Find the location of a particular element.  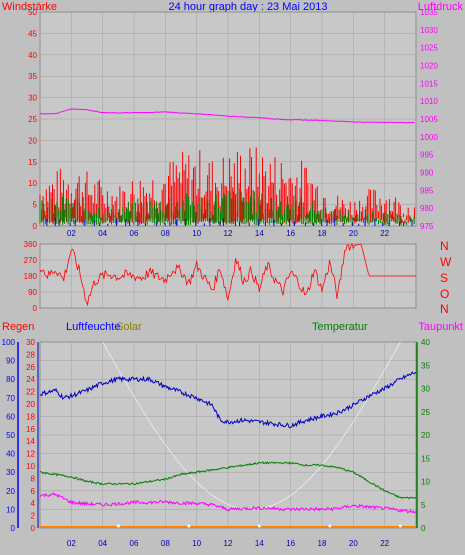

compass-w: W is located at coordinates (446, 262).